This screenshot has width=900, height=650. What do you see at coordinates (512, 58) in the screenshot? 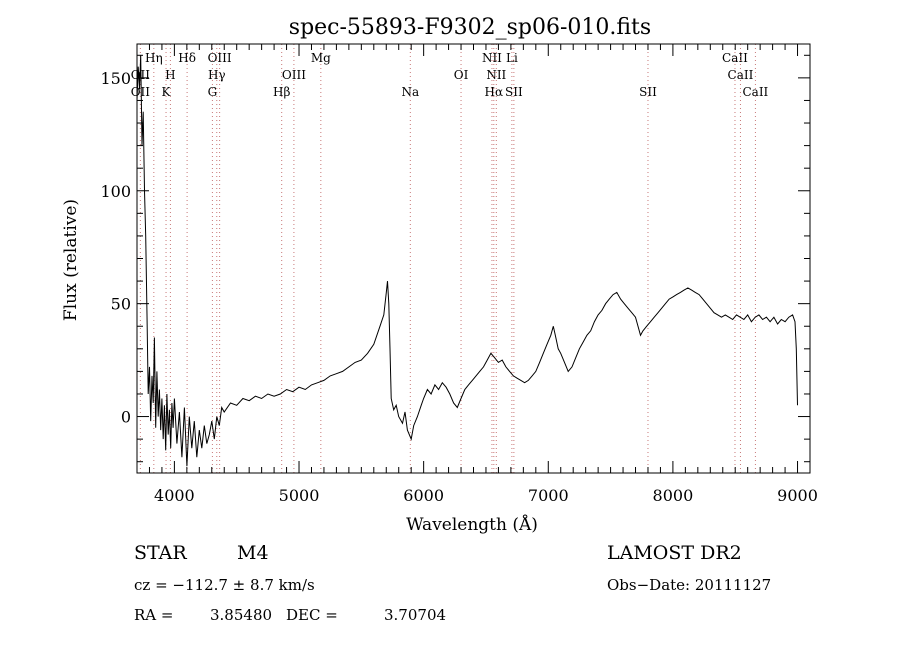
I see `spectral-line-label: Li` at bounding box center [512, 58].